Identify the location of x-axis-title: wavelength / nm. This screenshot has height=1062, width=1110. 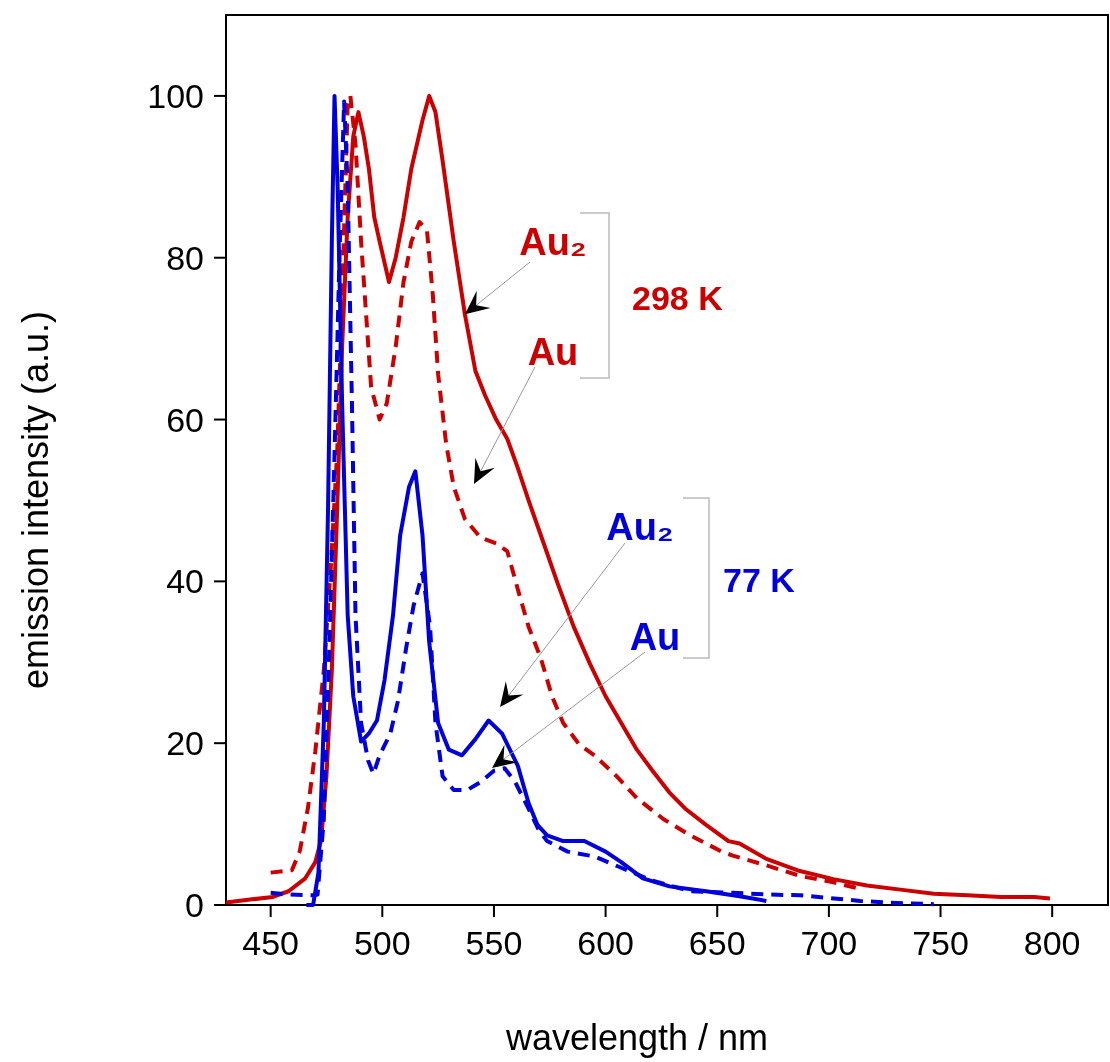
(636, 1037).